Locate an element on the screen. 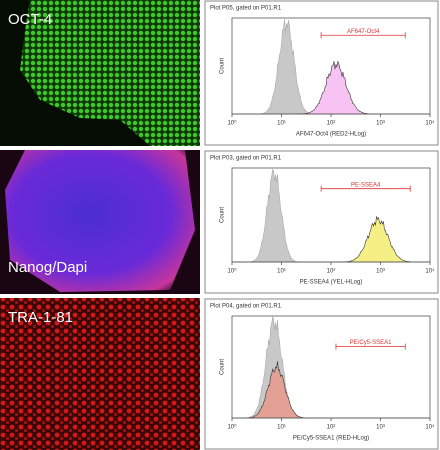  plot-title: Plot P03, gated on P01.R1 is located at coordinates (246, 159).